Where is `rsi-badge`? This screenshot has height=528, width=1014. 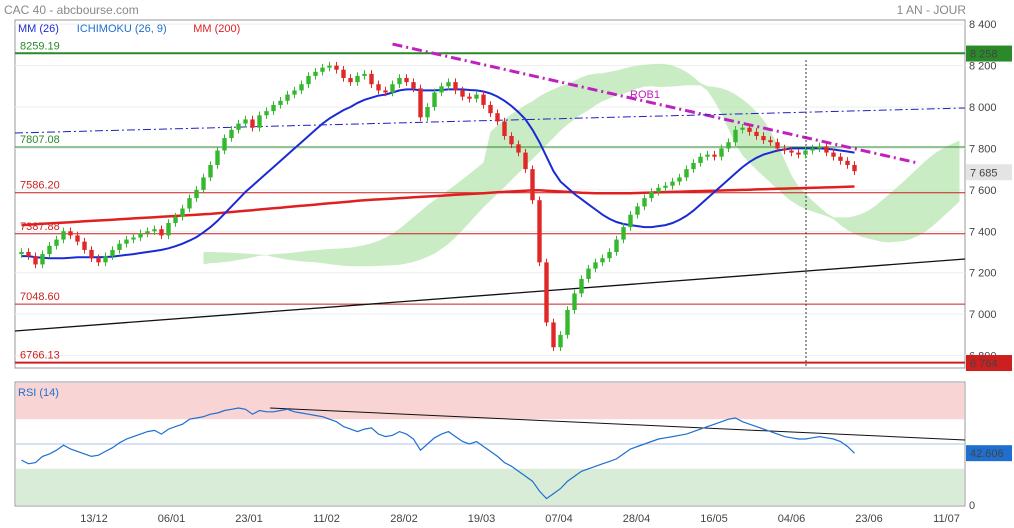
rsi-badge is located at coordinates (989, 453).